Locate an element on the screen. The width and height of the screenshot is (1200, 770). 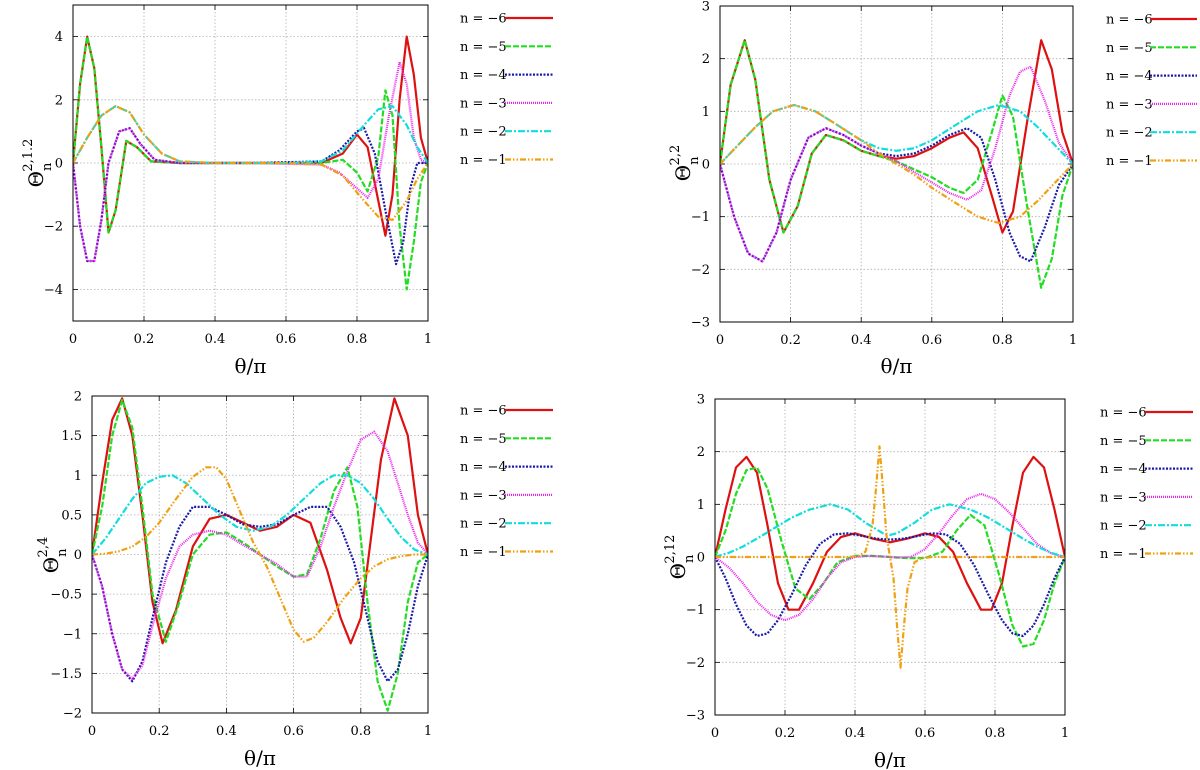
y-tick-label: 0.5 is located at coordinates (71, 515).